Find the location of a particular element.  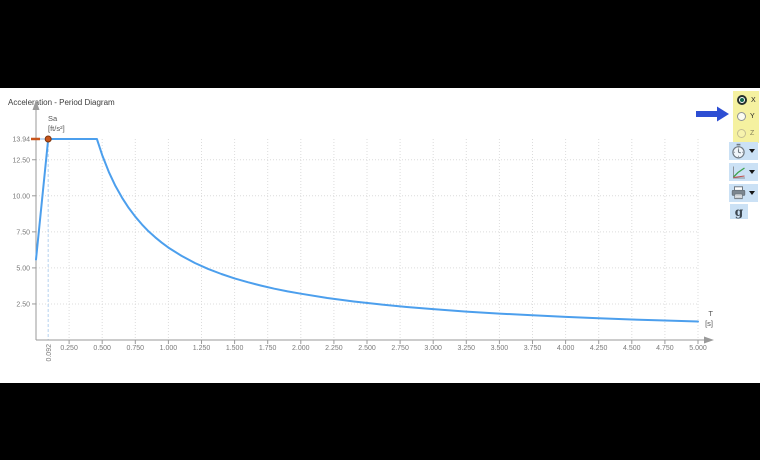

x-axis-arrow-icon is located at coordinates (709, 340).